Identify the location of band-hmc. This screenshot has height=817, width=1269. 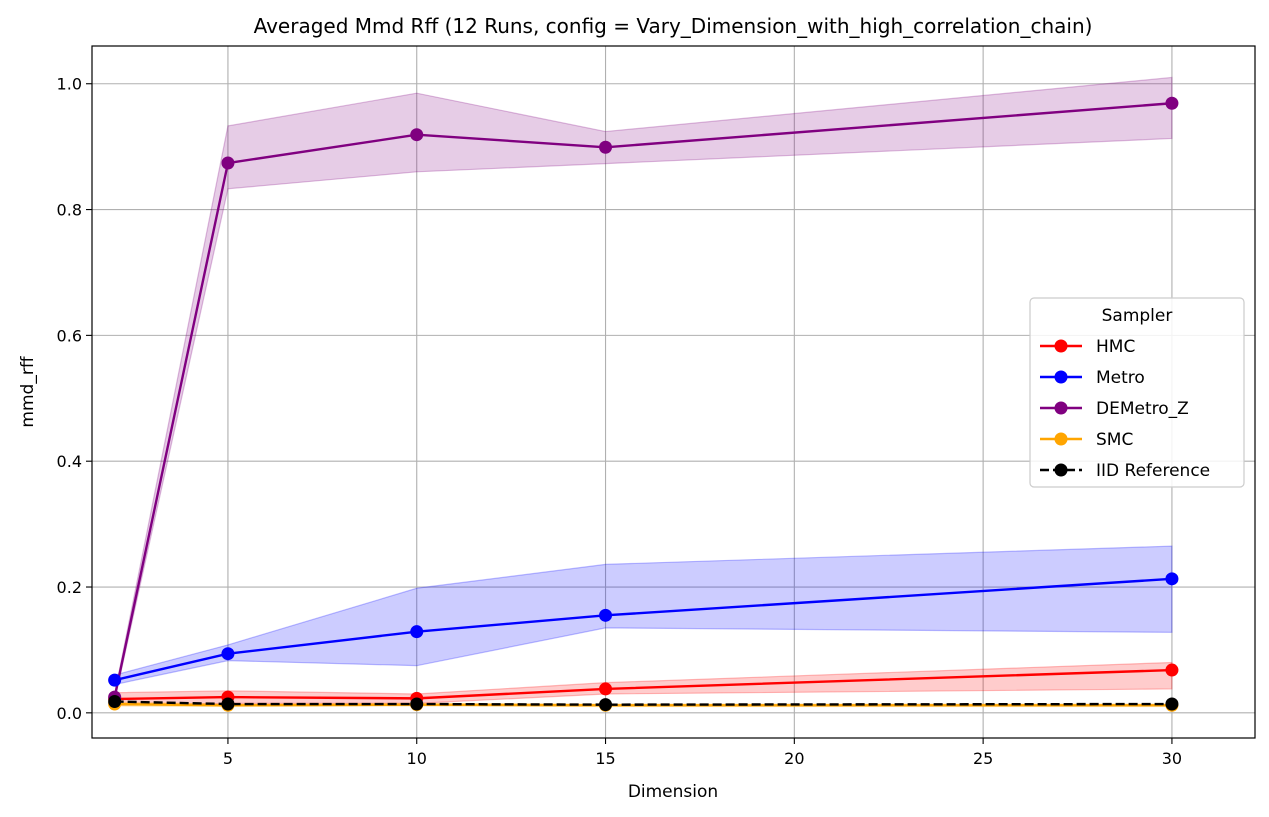
(643, 683).